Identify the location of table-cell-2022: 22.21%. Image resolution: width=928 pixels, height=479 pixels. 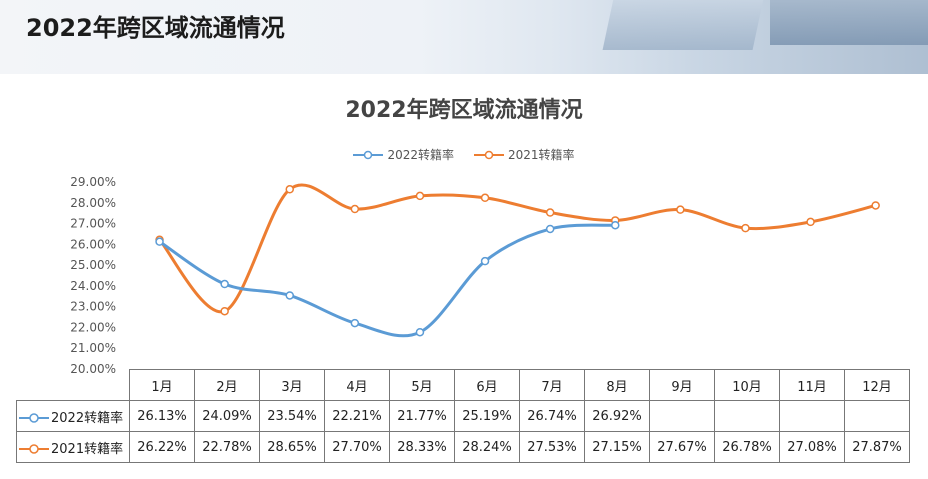
(357, 416).